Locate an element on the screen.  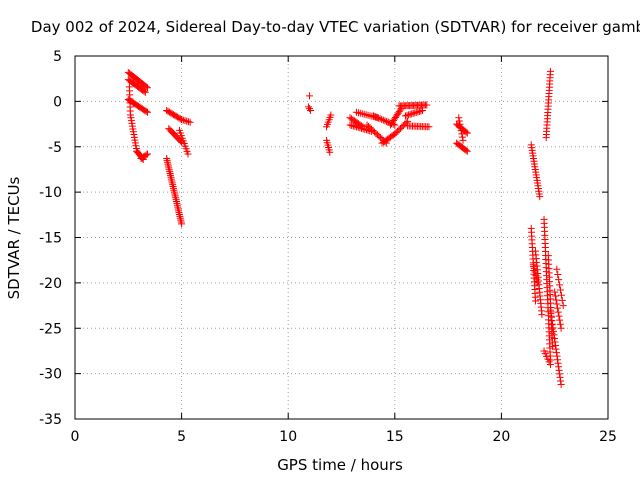
x-tick-label: 25 is located at coordinates (608, 437).